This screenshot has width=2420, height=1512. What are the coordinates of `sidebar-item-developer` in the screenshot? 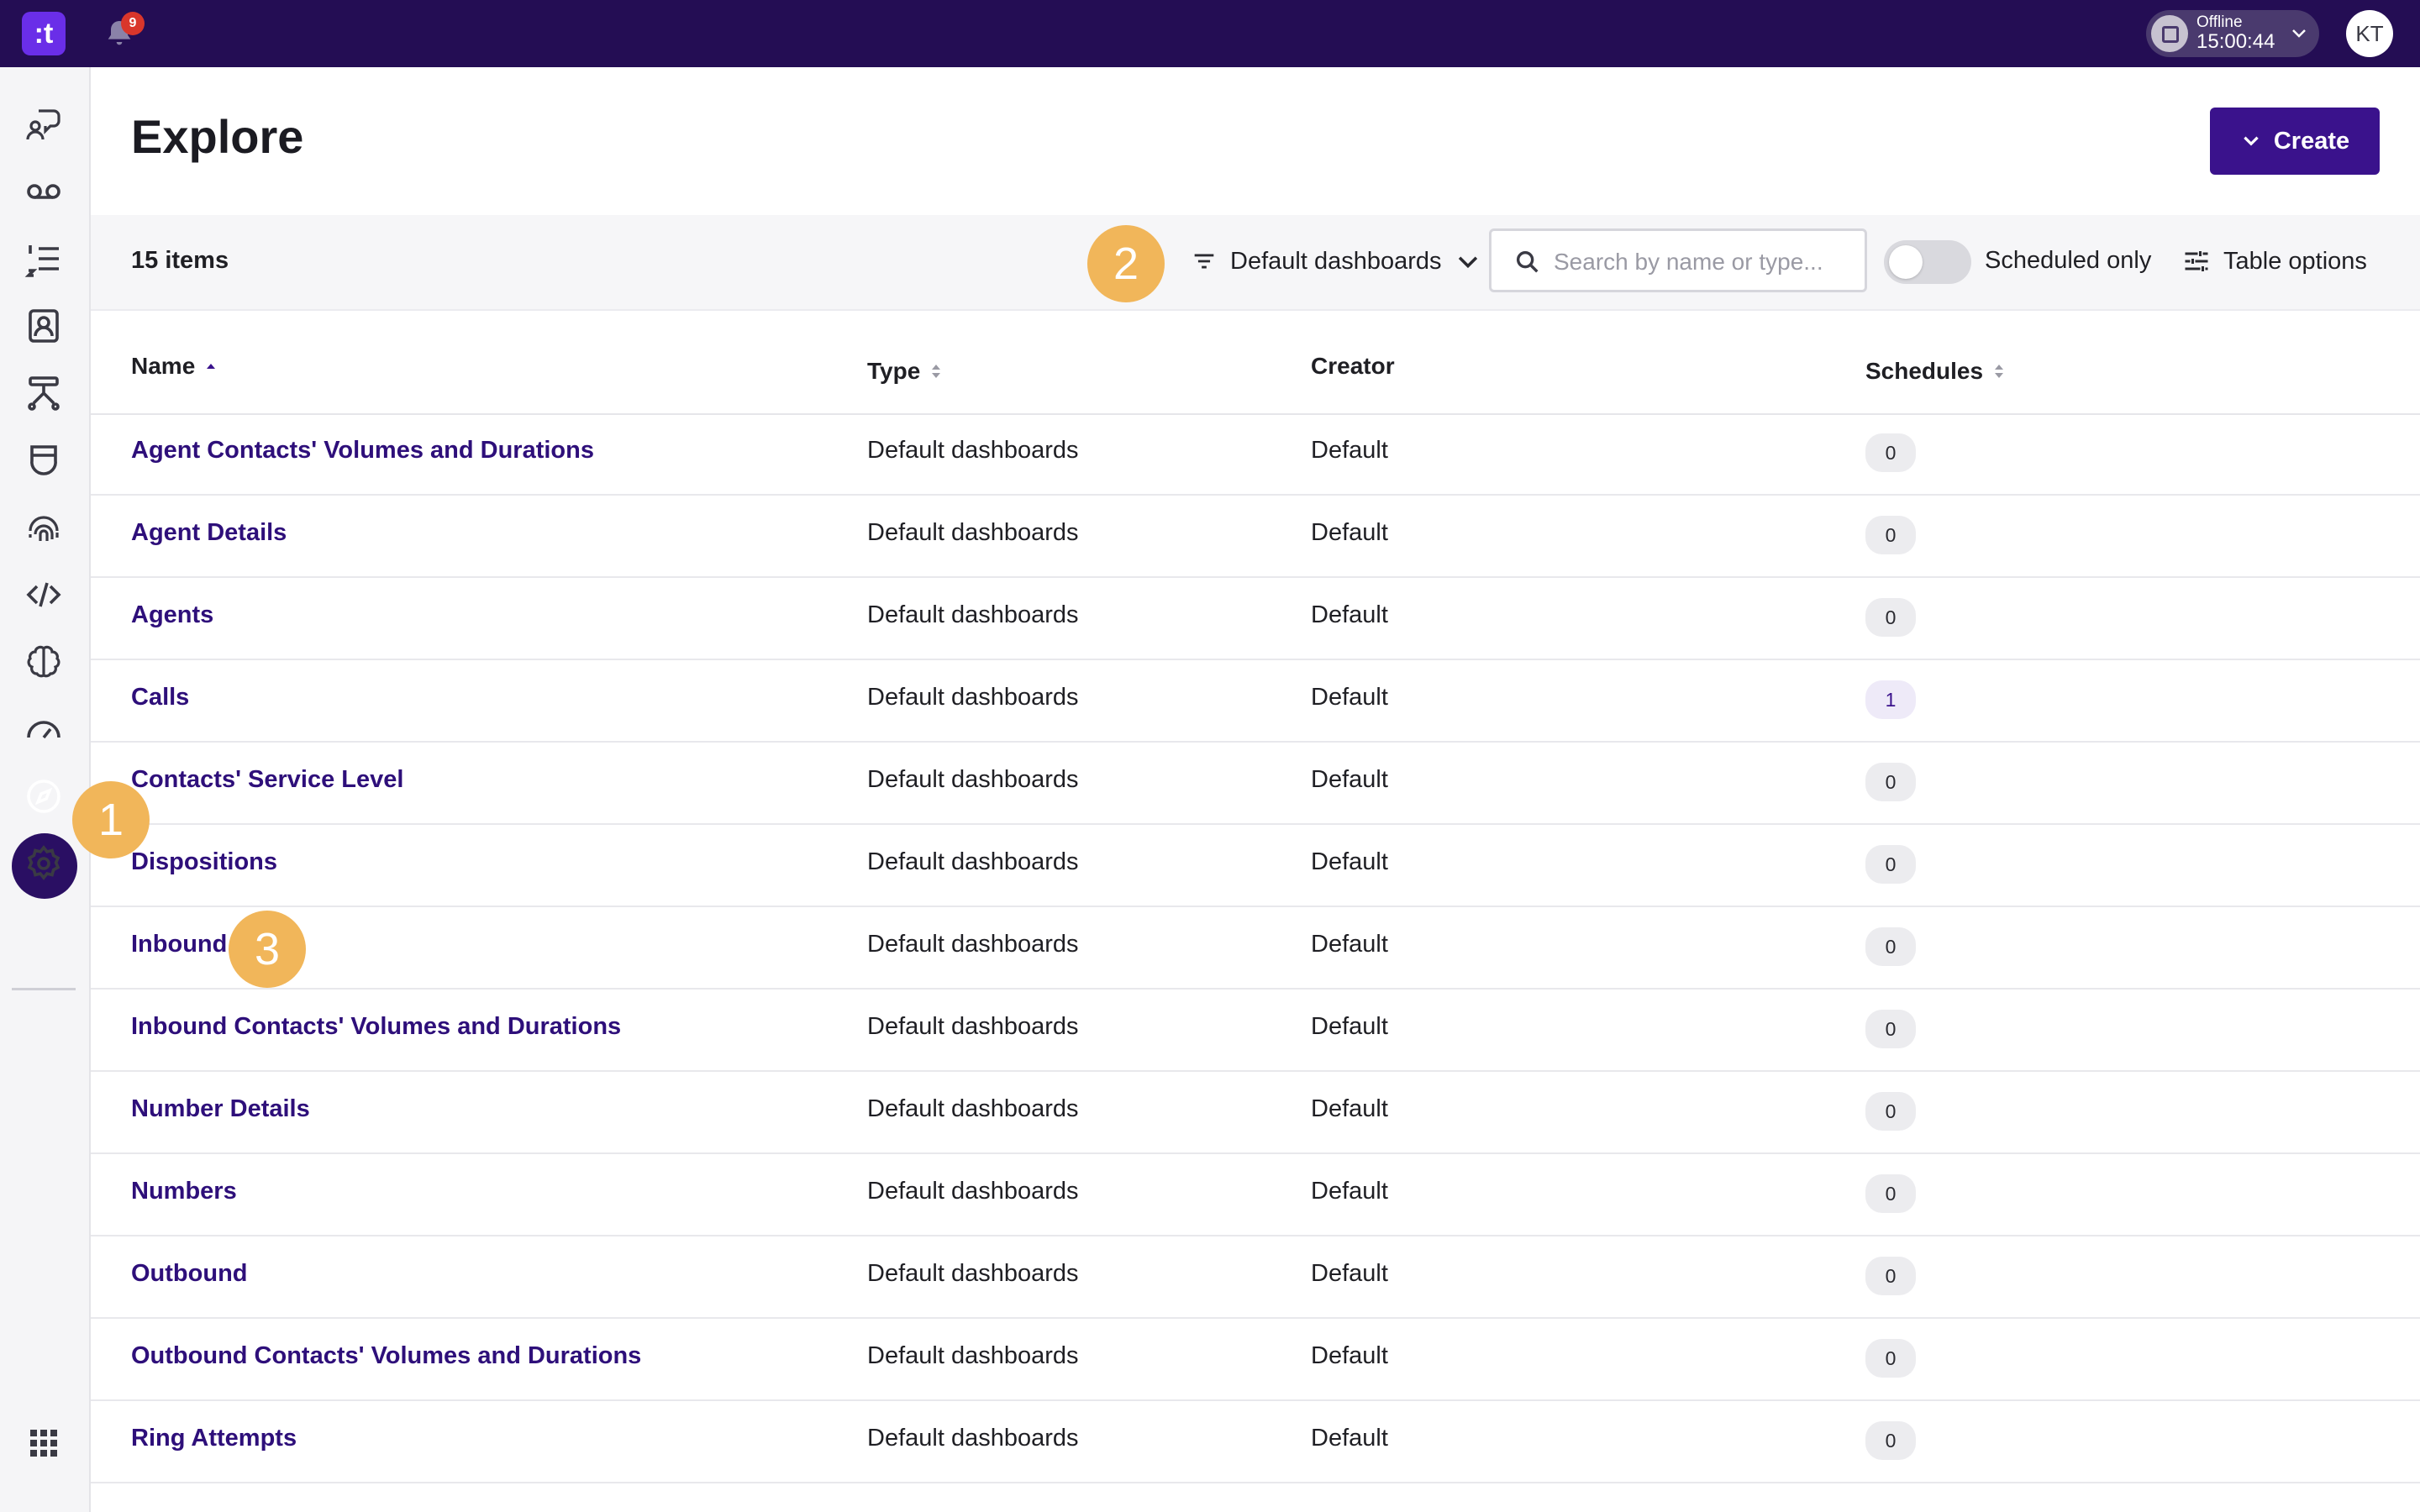 It's located at (44, 595).